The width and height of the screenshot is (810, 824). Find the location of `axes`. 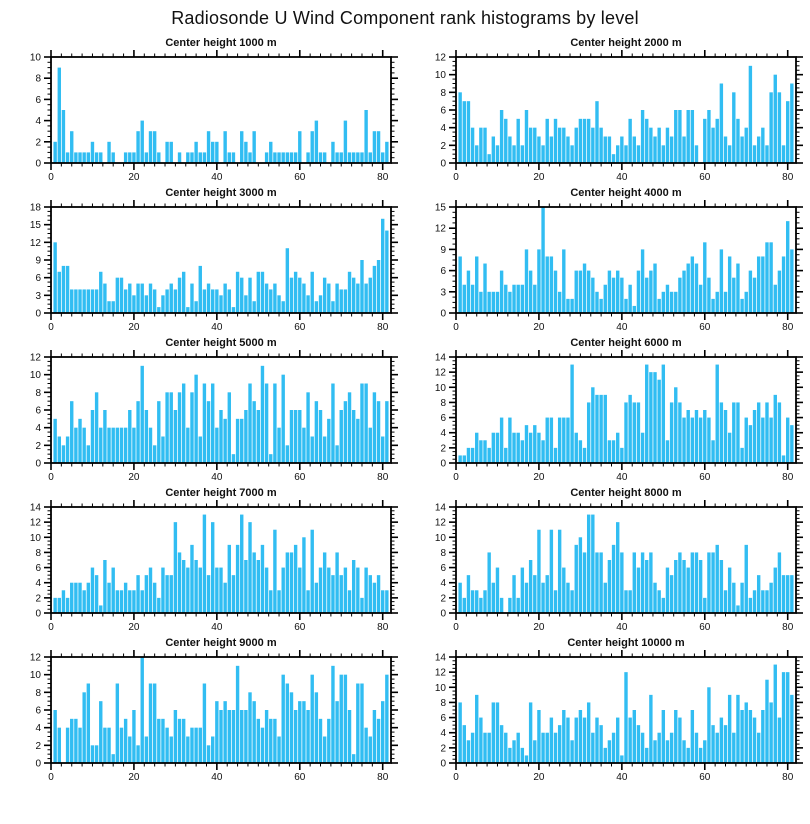

axes is located at coordinates (626, 110).